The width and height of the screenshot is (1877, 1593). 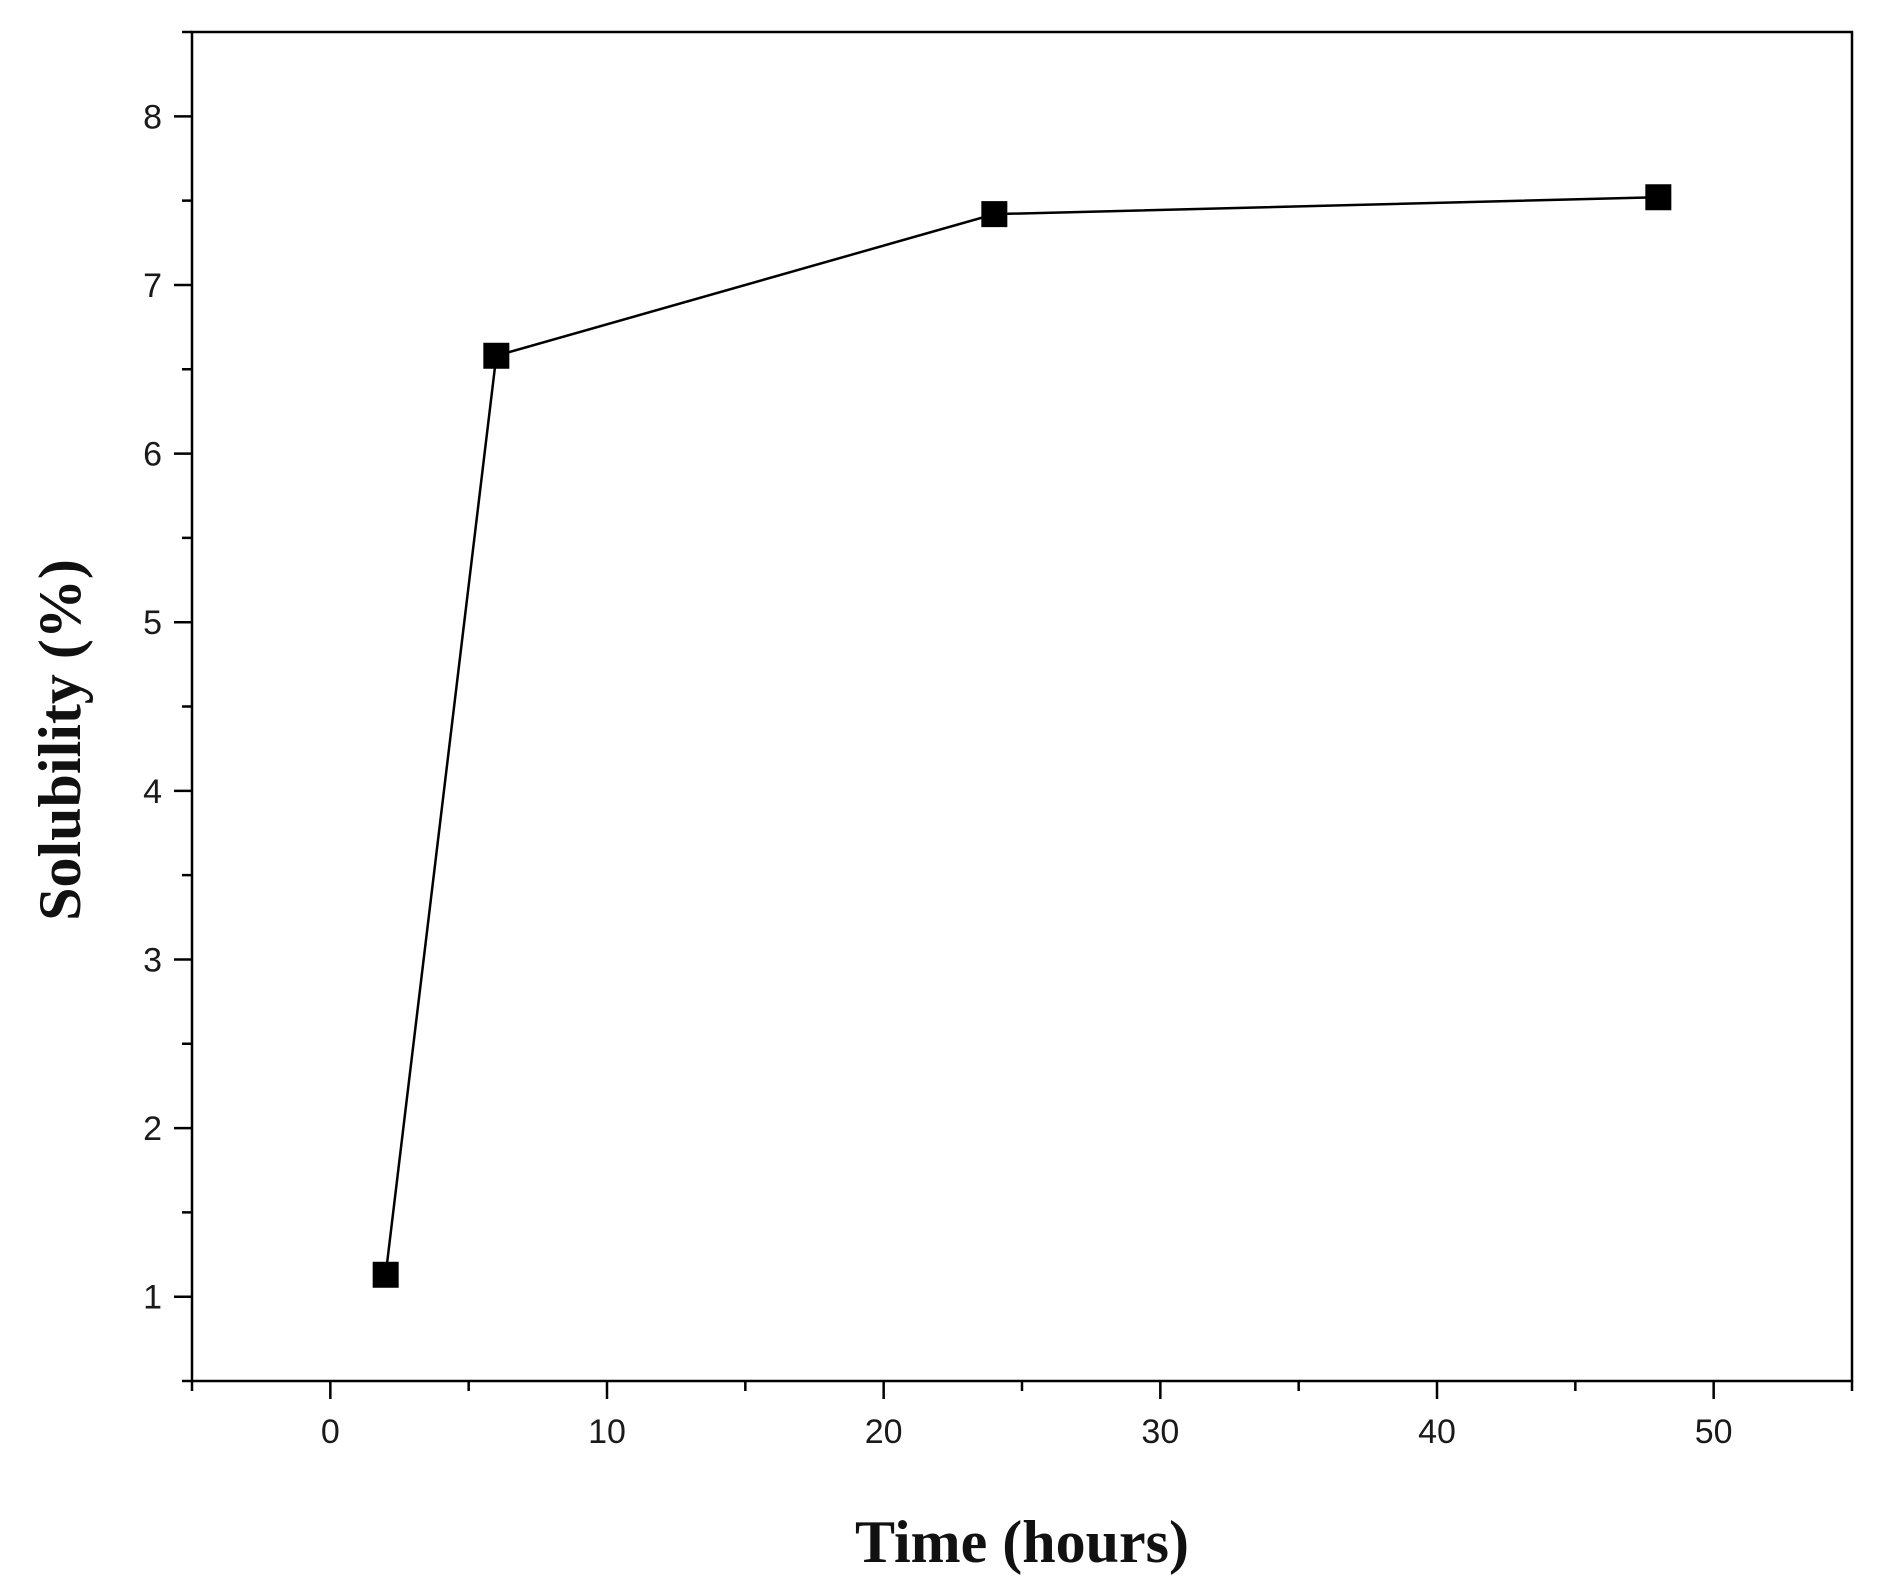 I want to click on y-tick-label: 5, so click(x=152, y=623).